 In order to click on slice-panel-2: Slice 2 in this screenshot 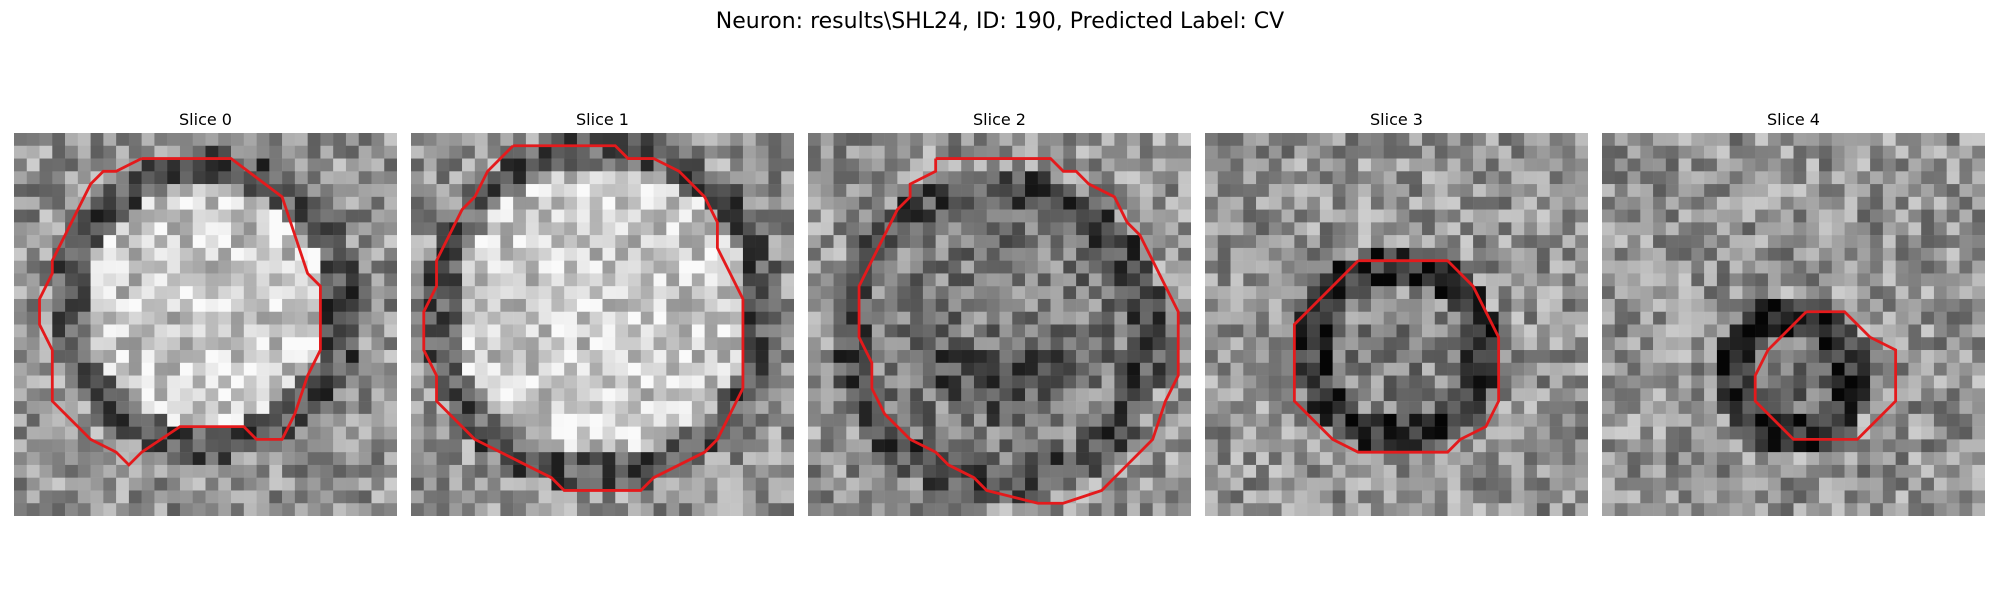, I will do `click(999, 312)`.